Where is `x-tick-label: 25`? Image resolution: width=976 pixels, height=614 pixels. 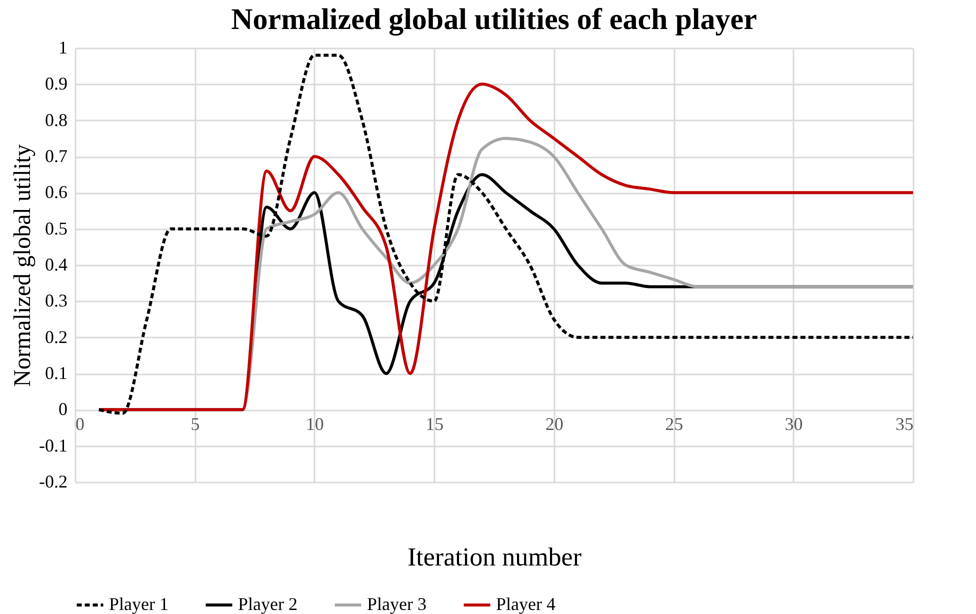 x-tick-label: 25 is located at coordinates (674, 424).